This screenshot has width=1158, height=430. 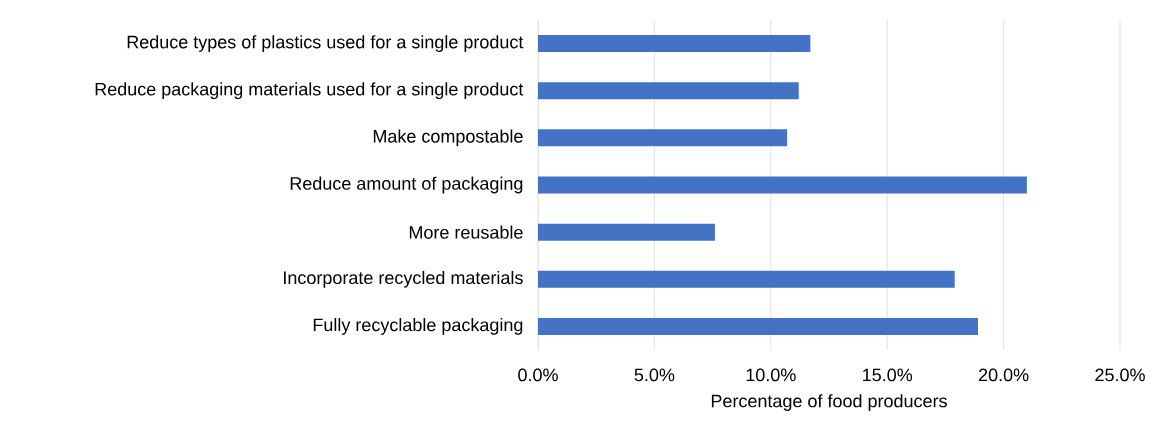 I want to click on x-tick-label: 15.0%, so click(x=888, y=375).